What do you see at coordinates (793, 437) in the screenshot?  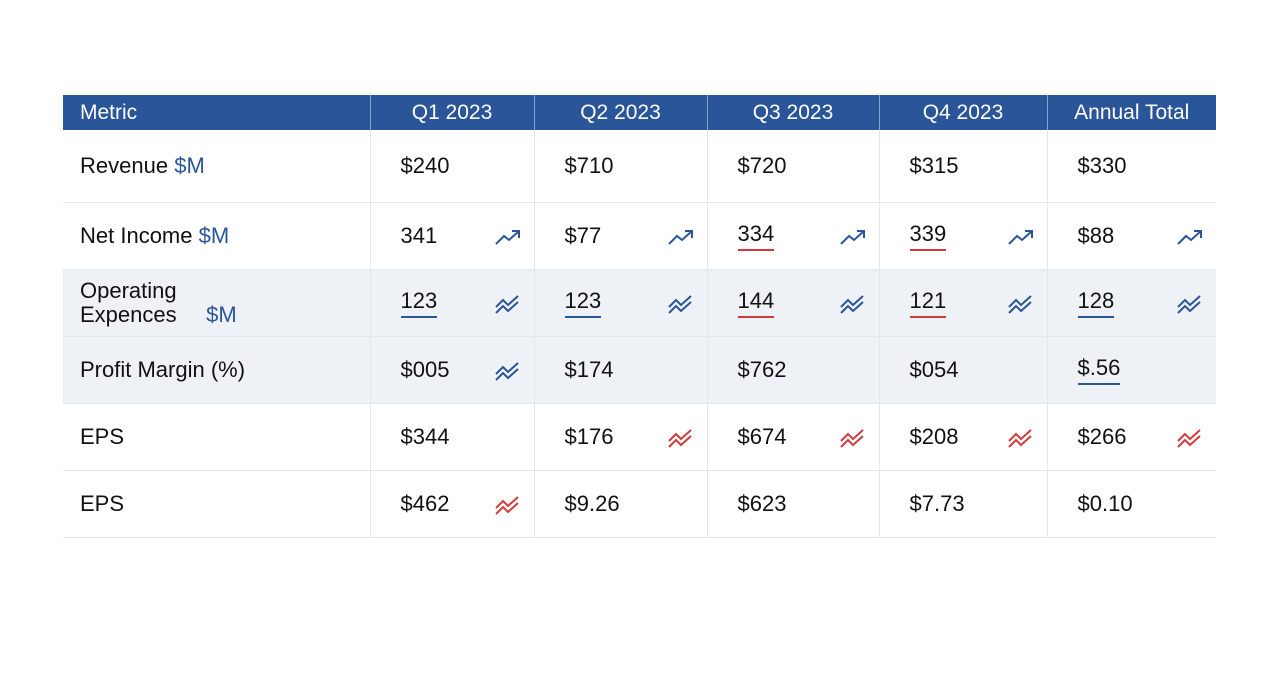 I see `cell: $674` at bounding box center [793, 437].